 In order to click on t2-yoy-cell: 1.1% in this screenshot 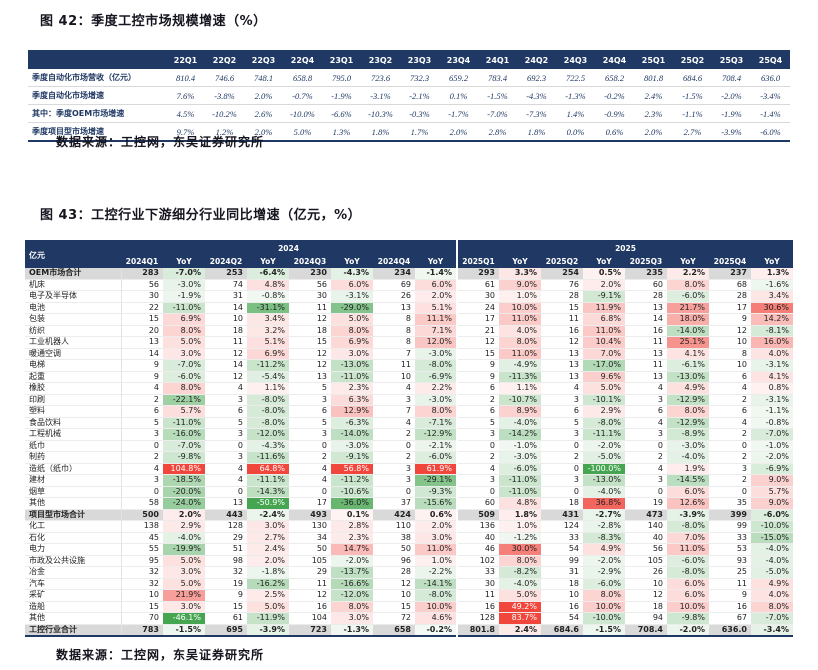, I will do `click(268, 388)`.